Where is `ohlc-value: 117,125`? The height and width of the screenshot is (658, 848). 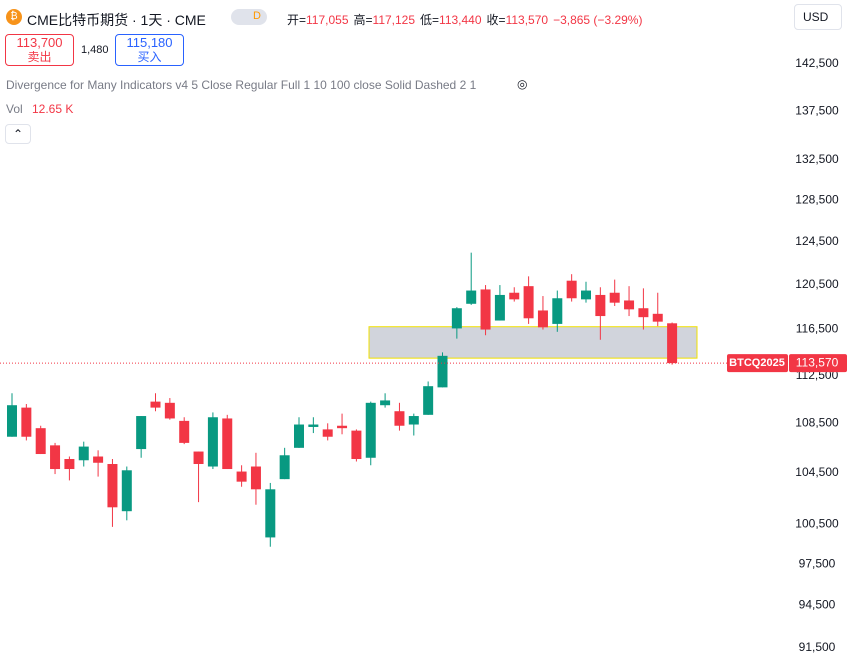
ohlc-value: 117,125 is located at coordinates (394, 20).